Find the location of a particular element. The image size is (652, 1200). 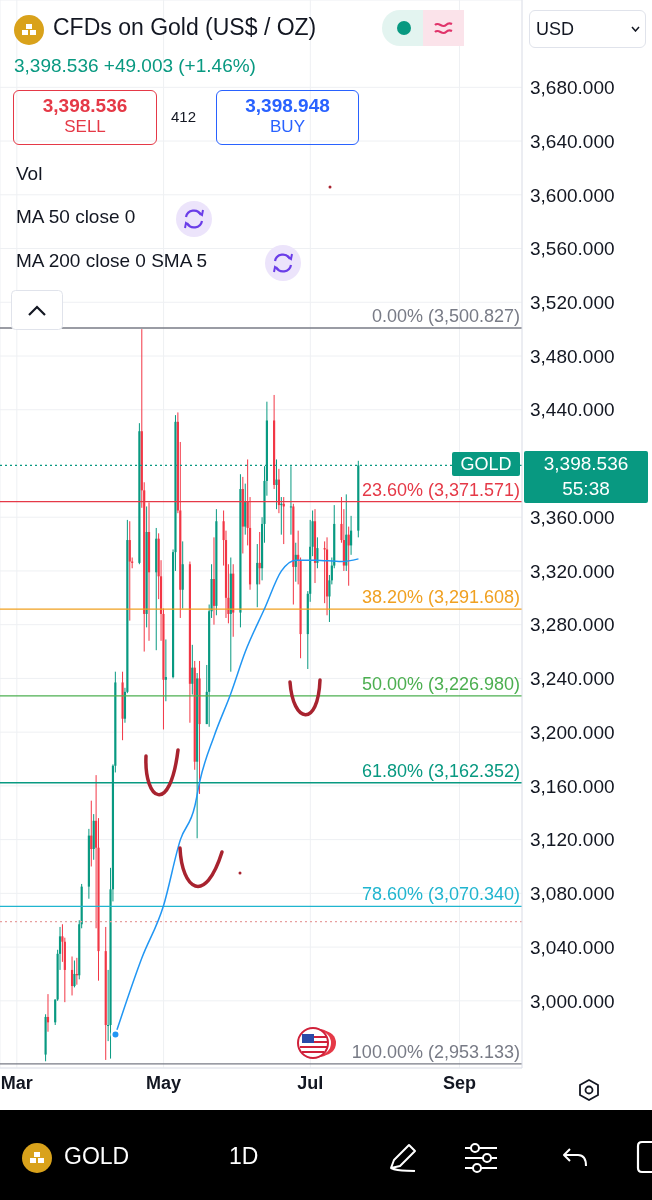

y-tick-label: 3,640.000 is located at coordinates (572, 141).